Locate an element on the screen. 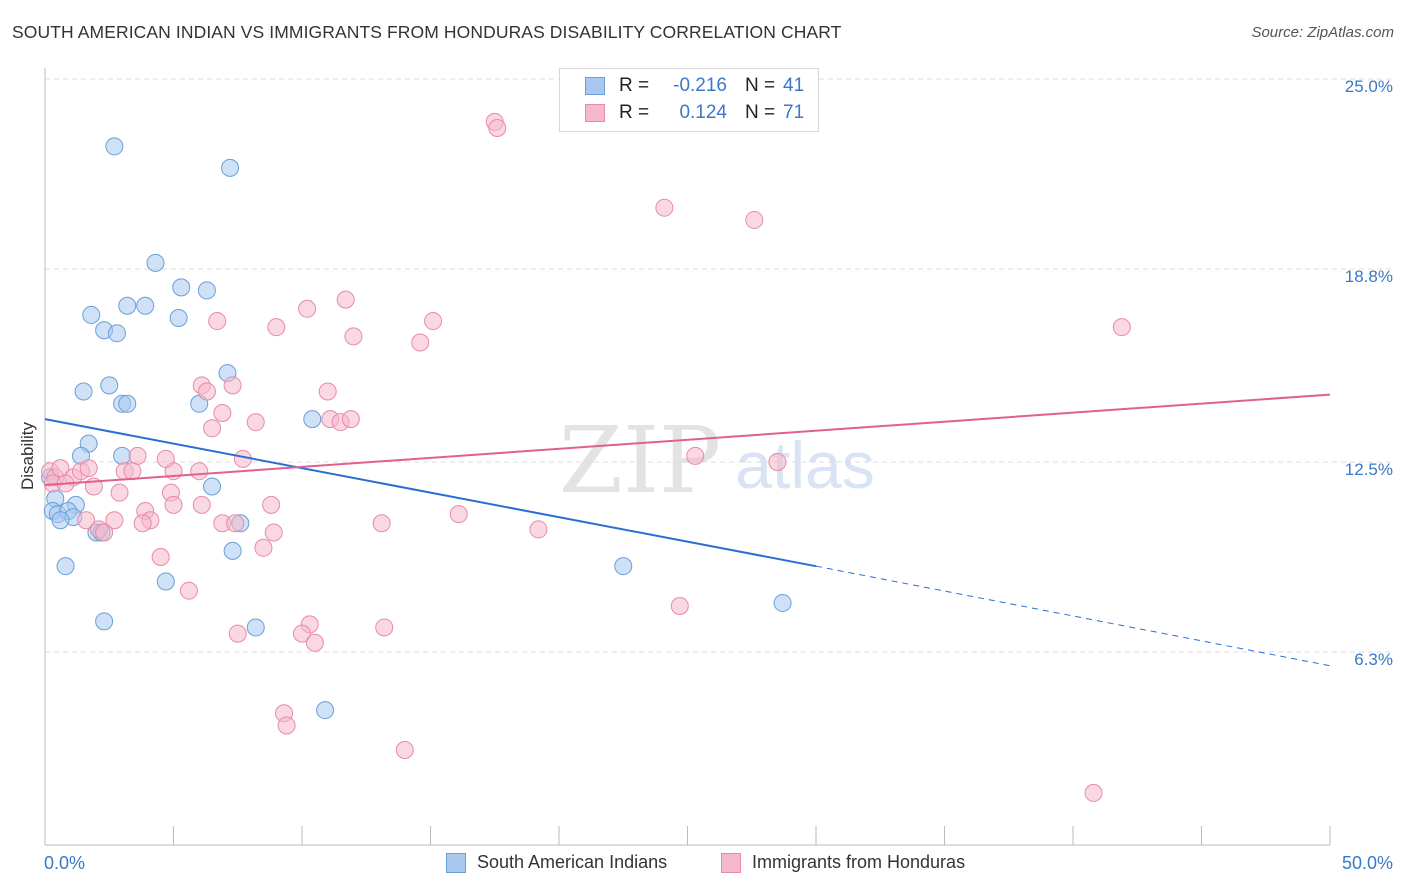 Image resolution: width=1406 pixels, height=892 pixels. south-american-trendline-extension is located at coordinates (1073, 616).